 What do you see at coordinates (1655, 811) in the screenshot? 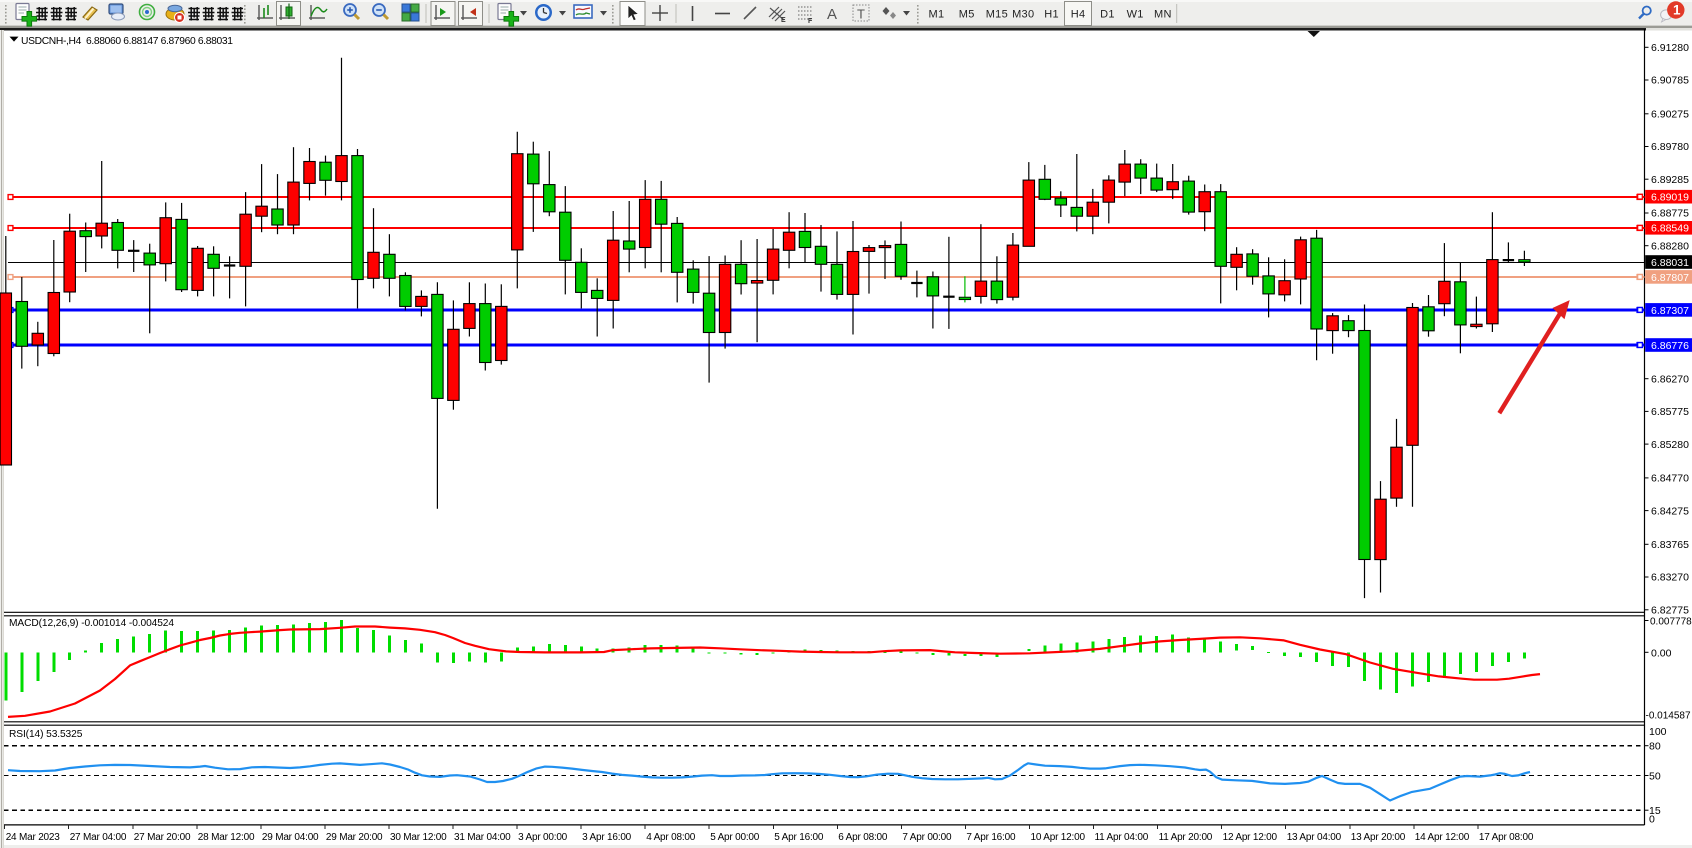
I see `svg-text: 15` at bounding box center [1655, 811].